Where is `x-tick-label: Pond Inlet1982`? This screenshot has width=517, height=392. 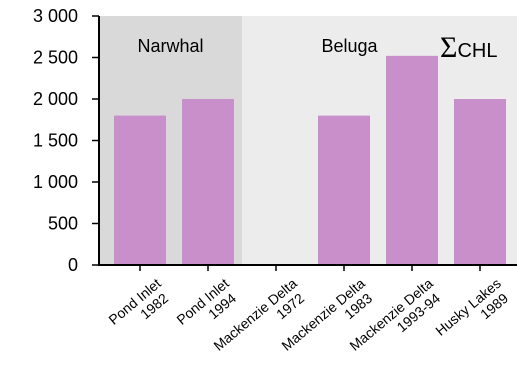
x-tick-label: Pond Inlet1982 is located at coordinates (139, 307).